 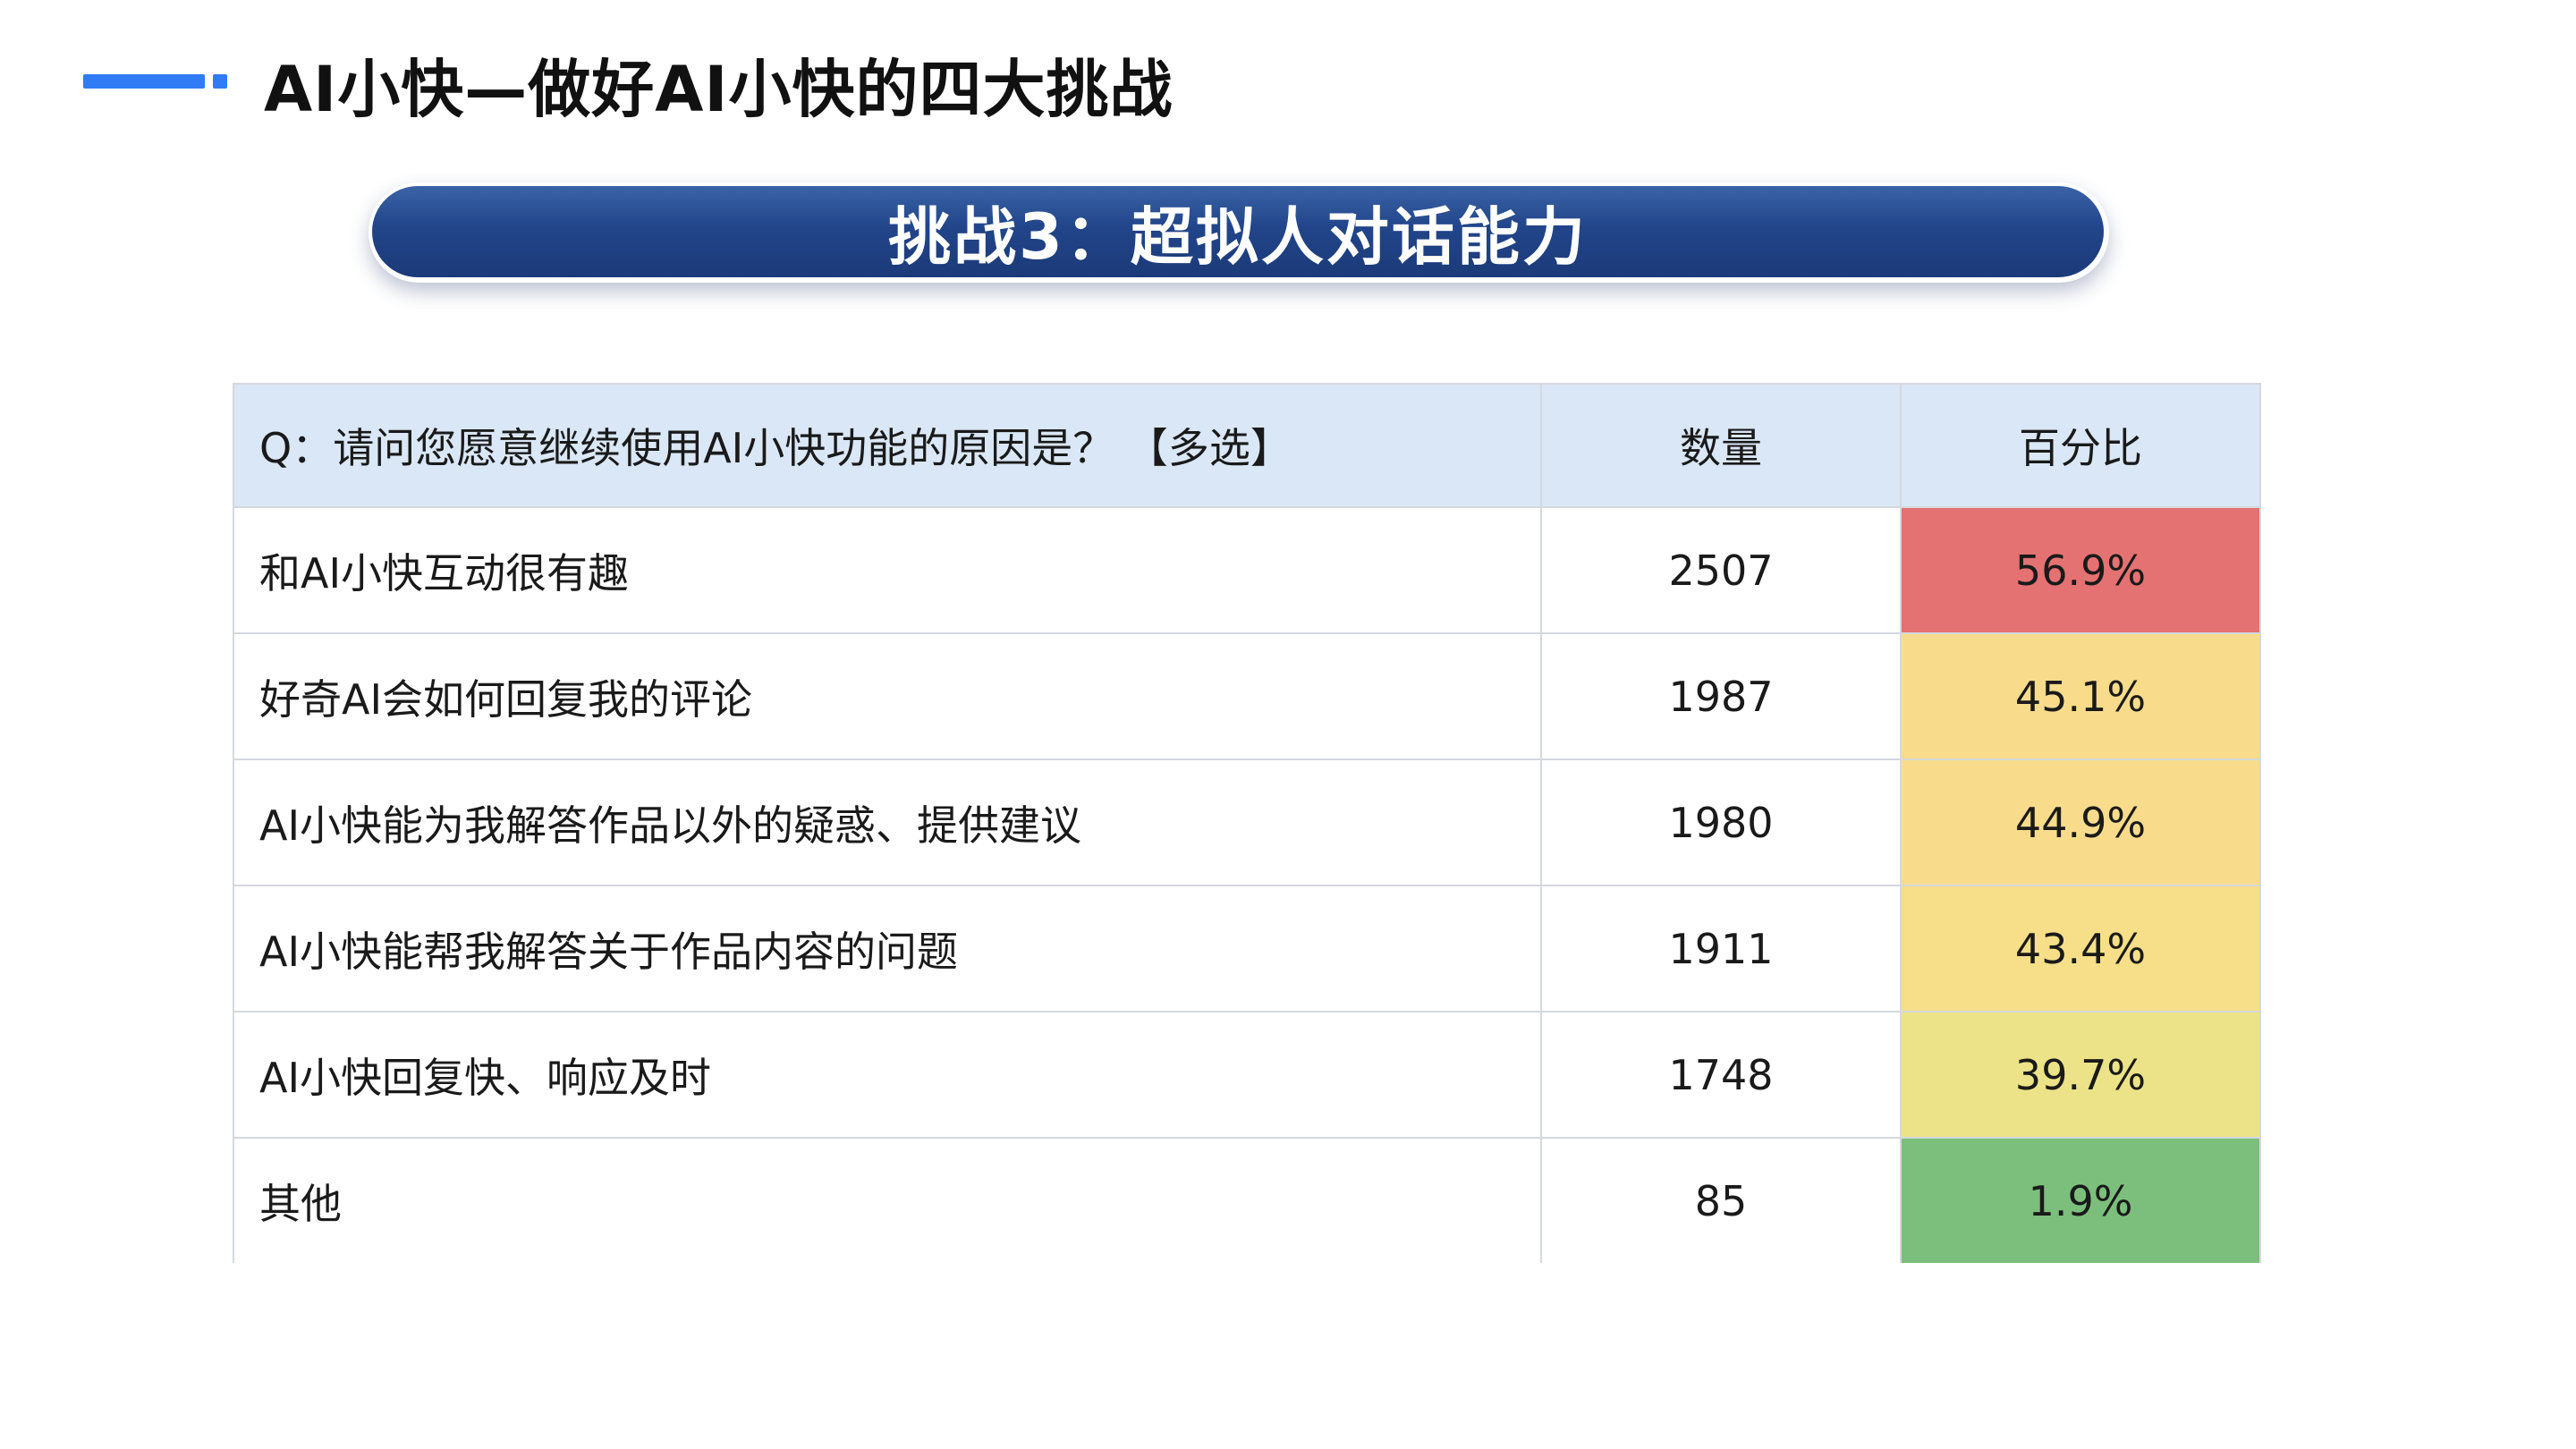 What do you see at coordinates (887, 822) in the screenshot?
I see `reason-cell: AI小快能为我解答作品以外的疑惑、提供建议` at bounding box center [887, 822].